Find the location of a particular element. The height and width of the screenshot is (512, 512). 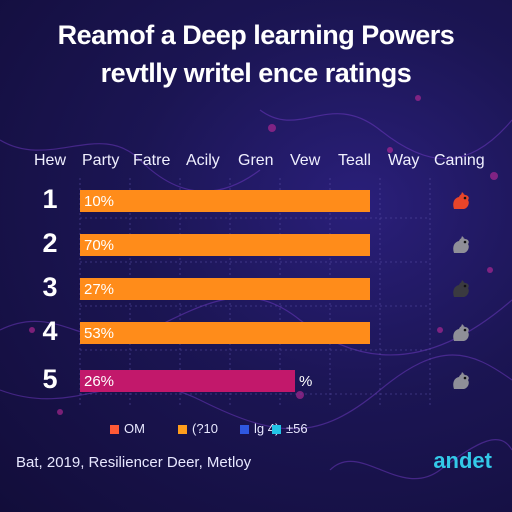

legend-item-4: ±56 is located at coordinates (290, 428).